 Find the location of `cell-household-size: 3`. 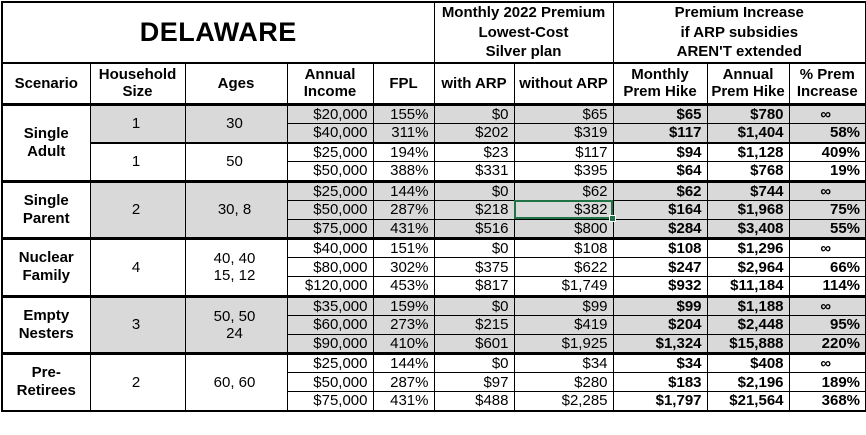

cell-household-size: 3 is located at coordinates (137, 324).